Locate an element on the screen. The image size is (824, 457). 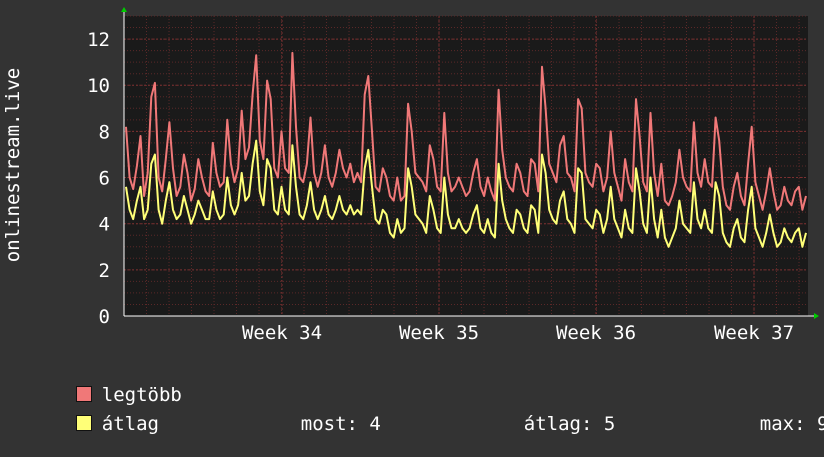
y-tick-label: 12 is located at coordinates (98, 40).